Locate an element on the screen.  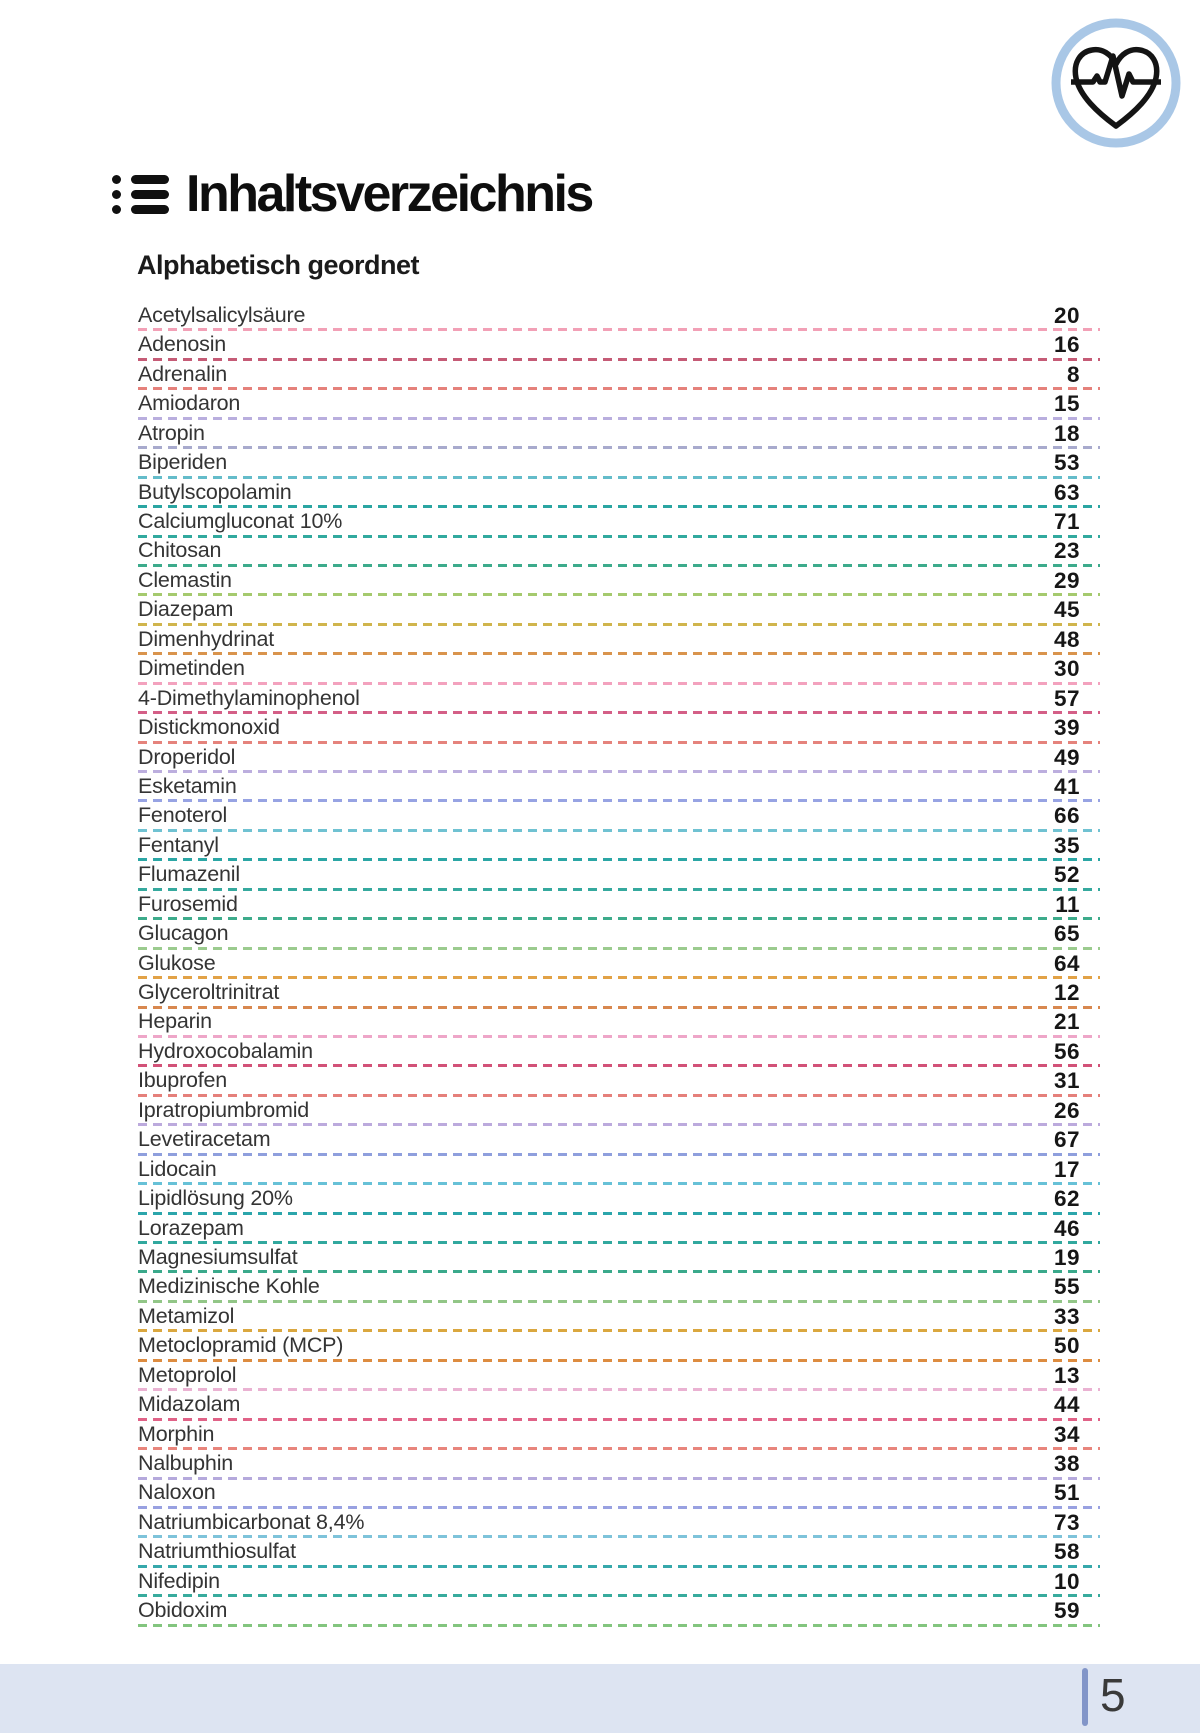
toc-entry: Obidoxim 59 is located at coordinates (619, 1612).